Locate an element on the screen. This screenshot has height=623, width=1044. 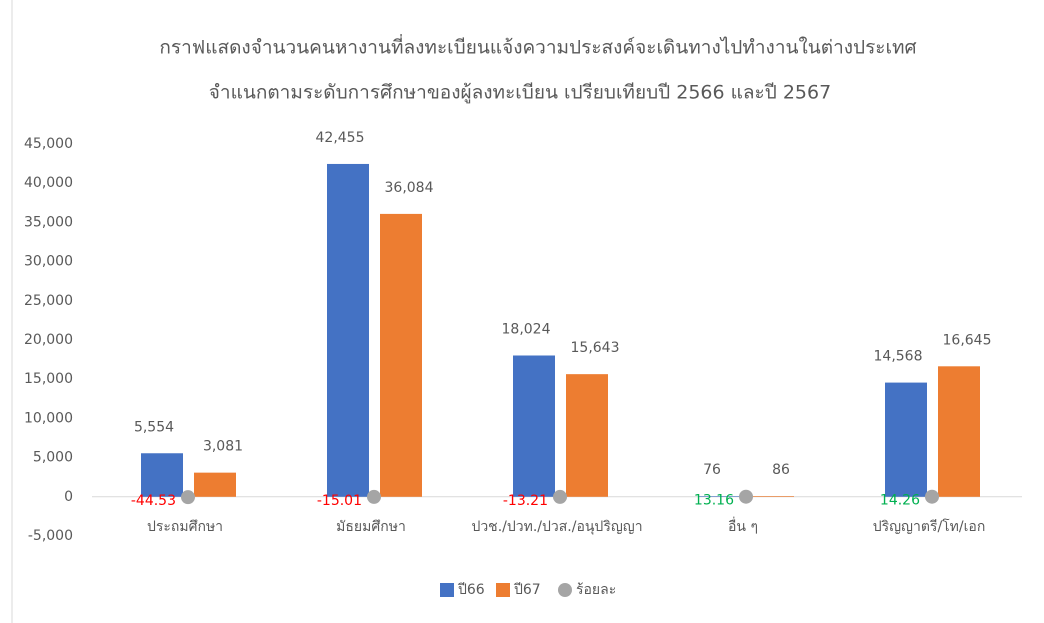
y-tick-label: 15,000 is located at coordinates (48, 379).